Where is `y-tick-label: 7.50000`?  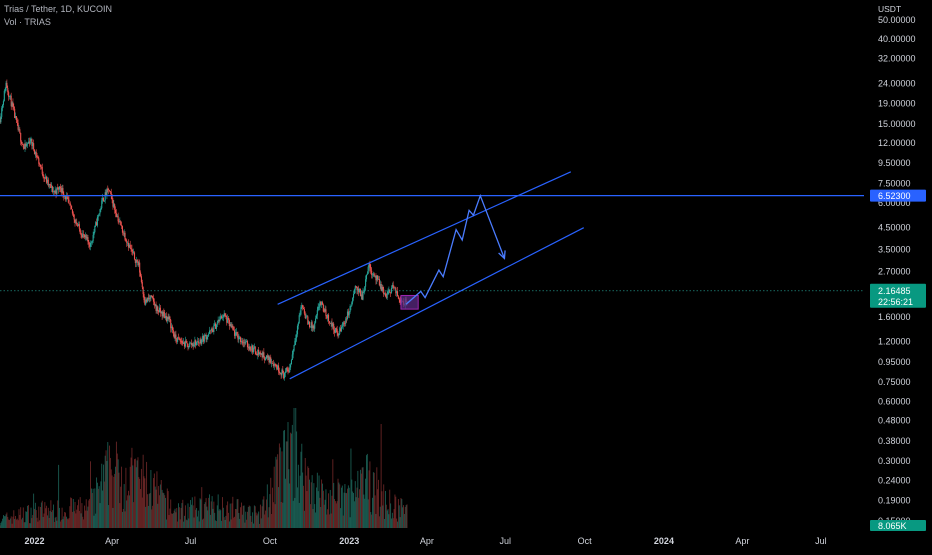 y-tick-label: 7.50000 is located at coordinates (894, 184).